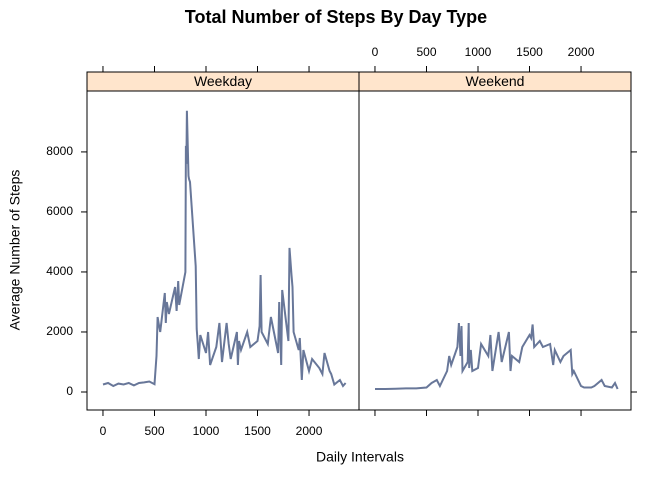  What do you see at coordinates (15, 250) in the screenshot?
I see `y-axis-label: Average Number of Steps` at bounding box center [15, 250].